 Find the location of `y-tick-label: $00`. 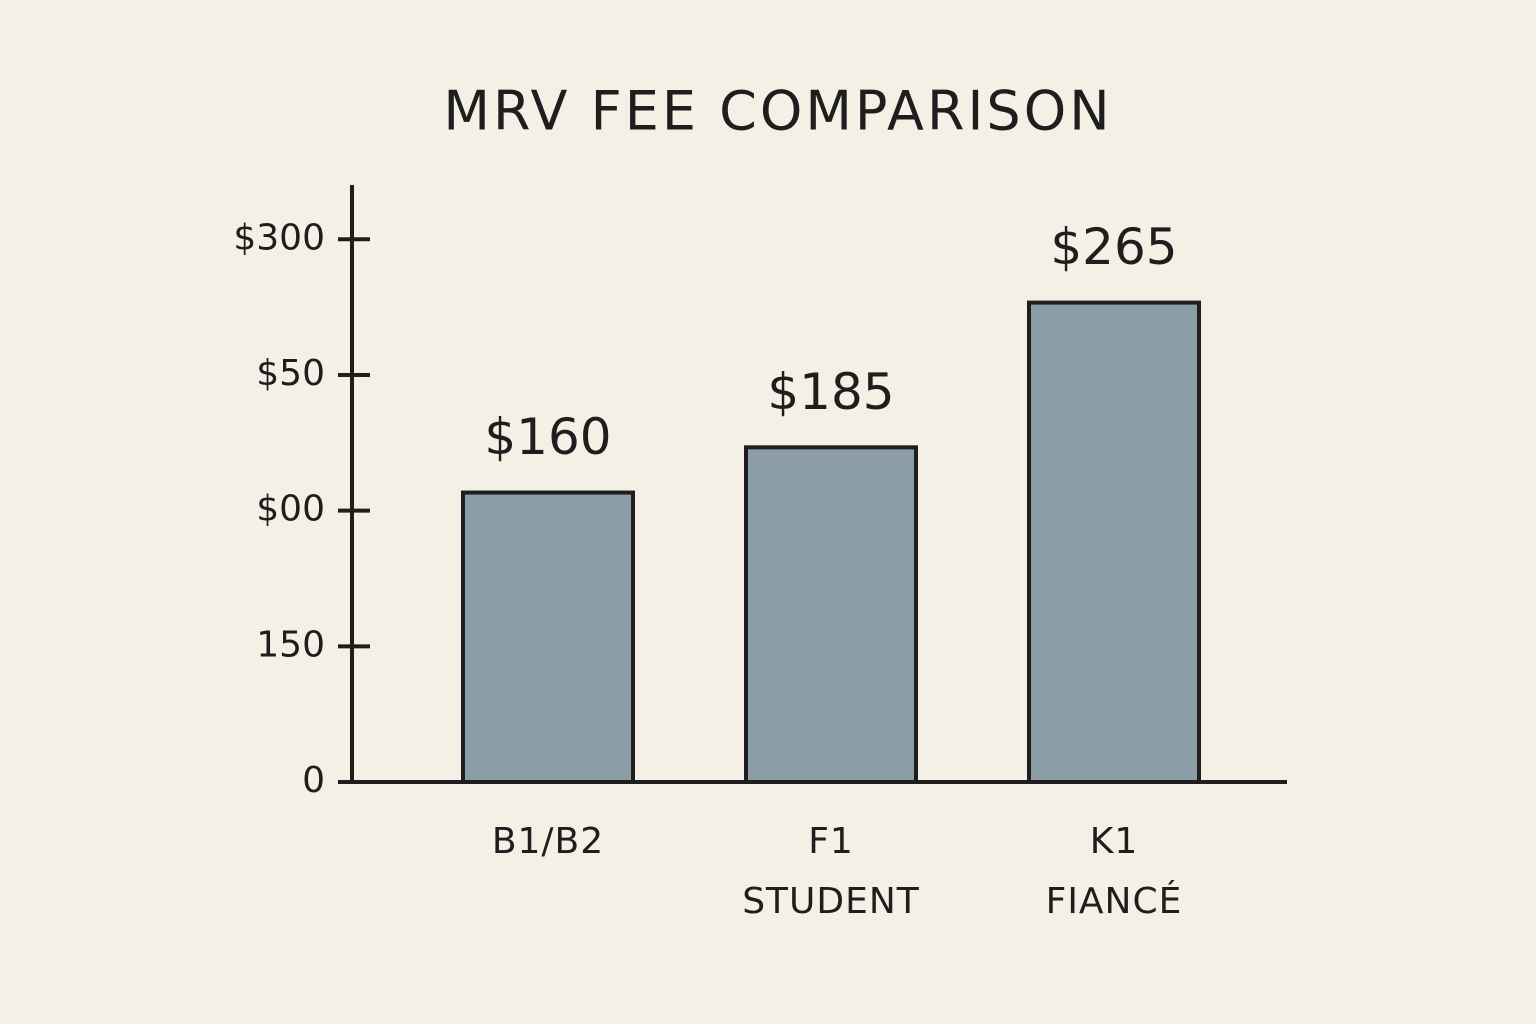

y-tick-label: $00 is located at coordinates (290, 509).